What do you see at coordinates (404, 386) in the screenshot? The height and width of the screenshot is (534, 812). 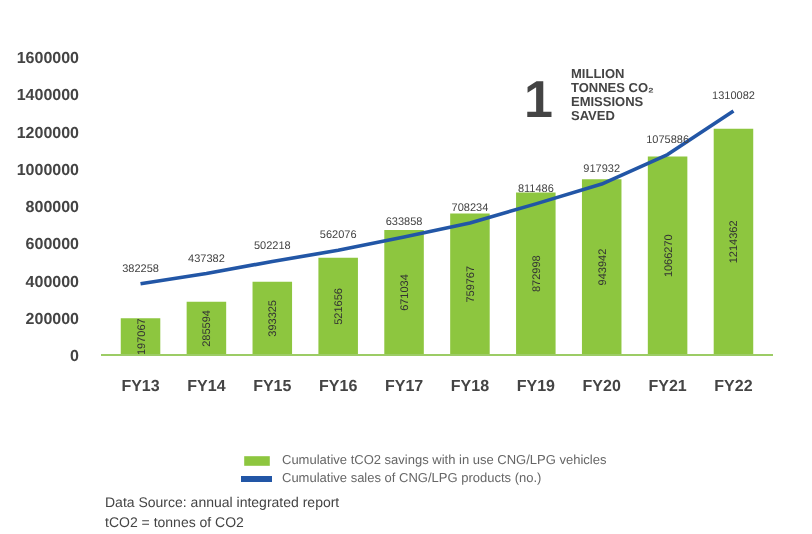 I see `x-tick-label: FY17` at bounding box center [404, 386].